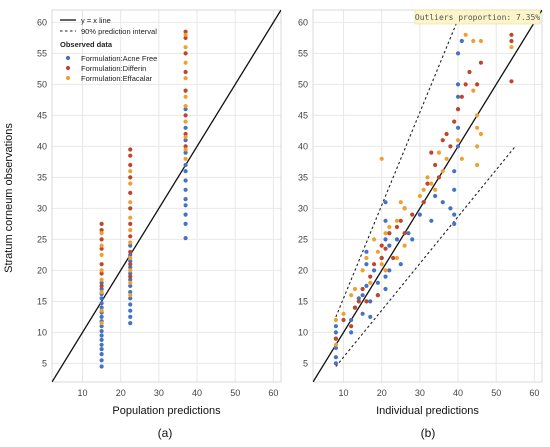 Image resolution: width=550 pixels, height=447 pixels. I want to click on y-tick-label: 5, so click(305, 363).